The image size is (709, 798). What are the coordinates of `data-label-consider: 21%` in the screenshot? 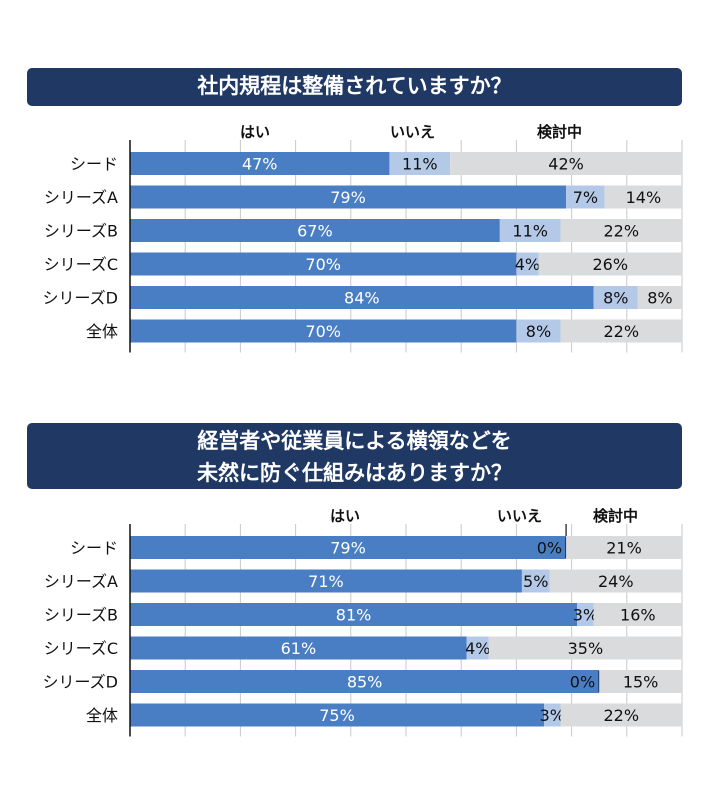 It's located at (624, 548).